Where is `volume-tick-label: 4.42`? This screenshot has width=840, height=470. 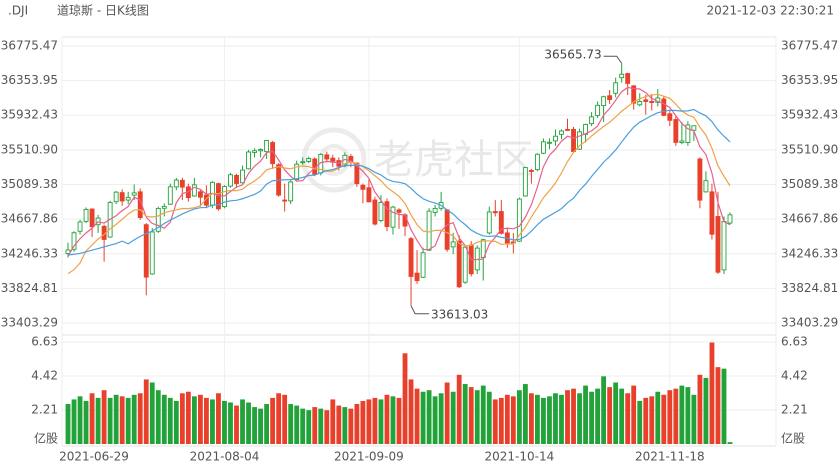
volume-tick-label: 4.42 is located at coordinates (44, 376).